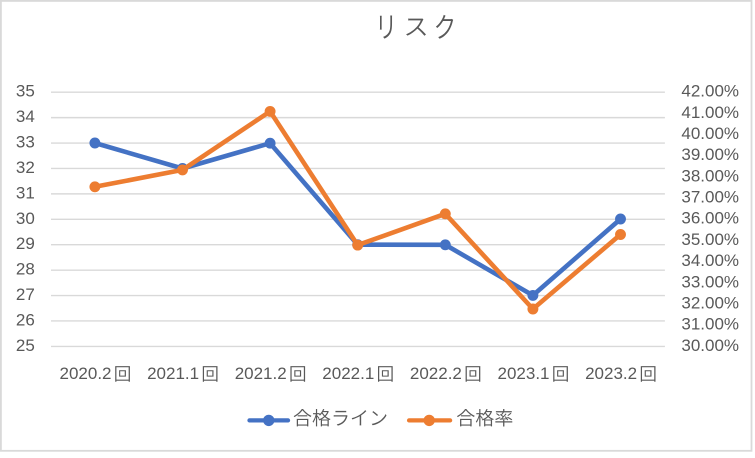 The image size is (755, 458). I want to click on svg-text: 29, so click(25, 243).